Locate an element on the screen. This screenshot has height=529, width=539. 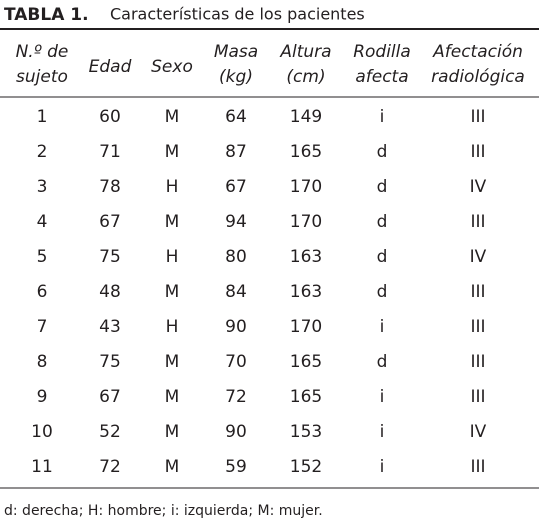
table-cell: 78 is located at coordinates (110, 187).